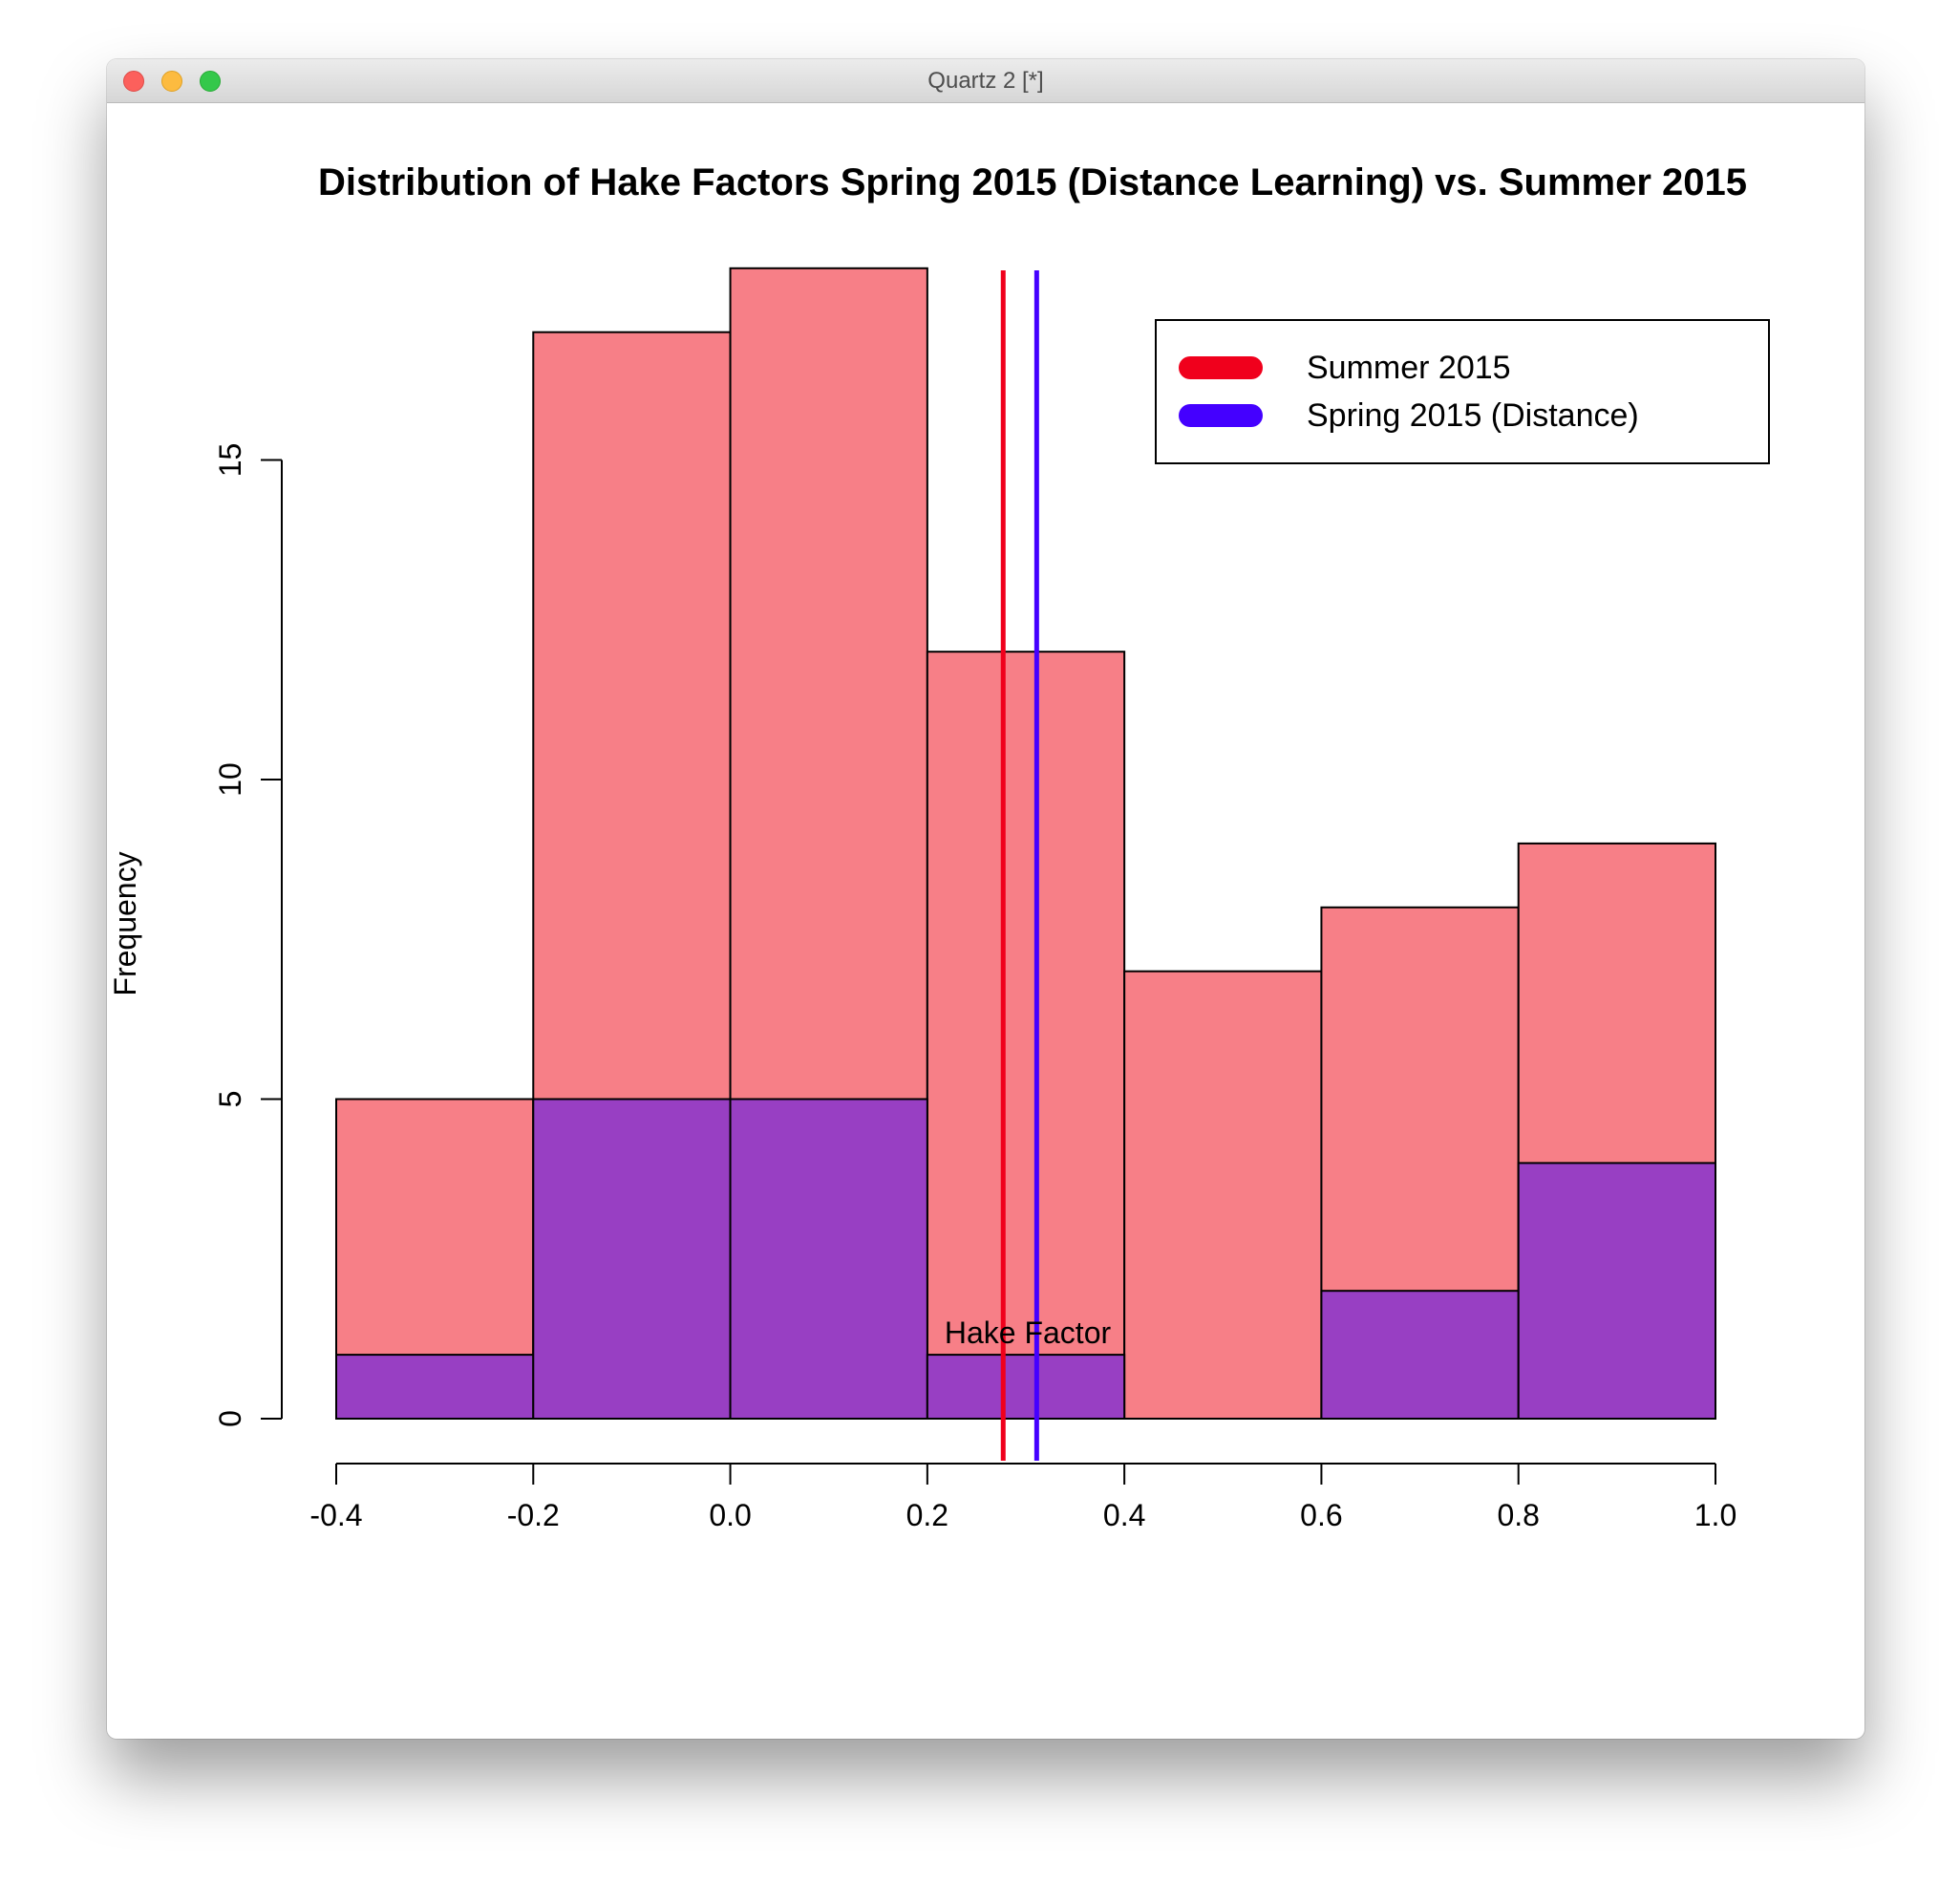 This screenshot has width=1960, height=1882. What do you see at coordinates (335, 1515) in the screenshot?
I see `x-tick-label-0: -0.4` at bounding box center [335, 1515].